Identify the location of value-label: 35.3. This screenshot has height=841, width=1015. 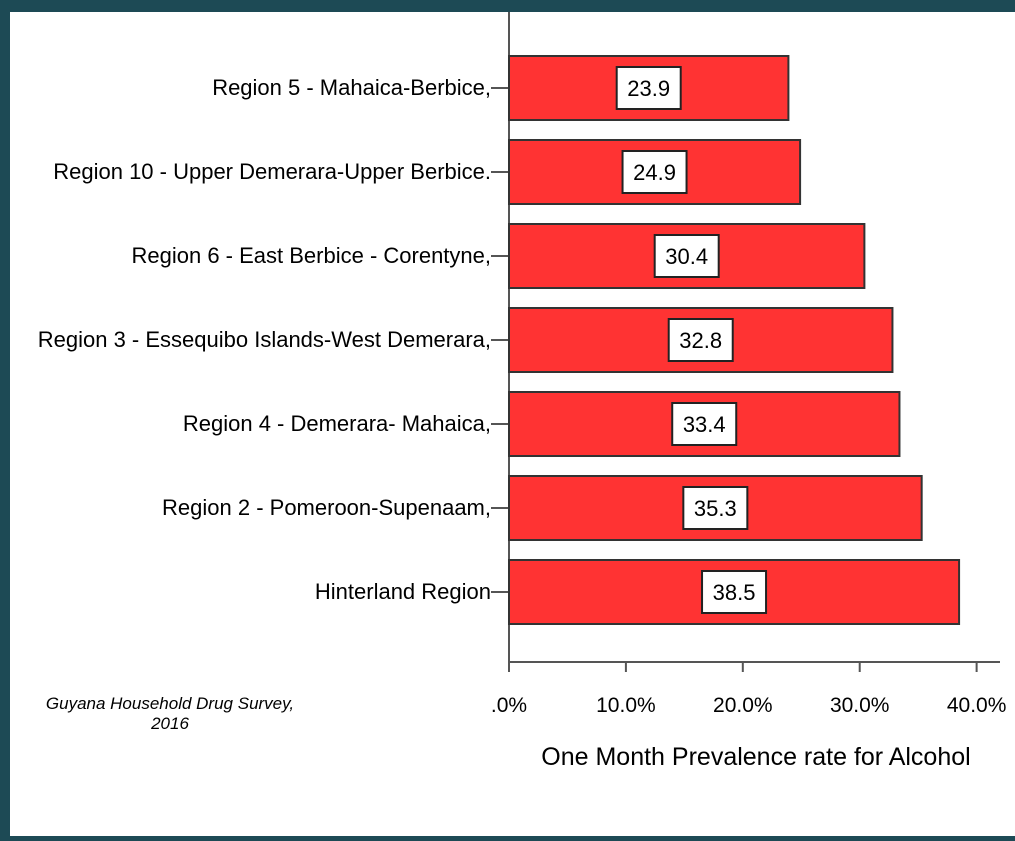
(715, 508).